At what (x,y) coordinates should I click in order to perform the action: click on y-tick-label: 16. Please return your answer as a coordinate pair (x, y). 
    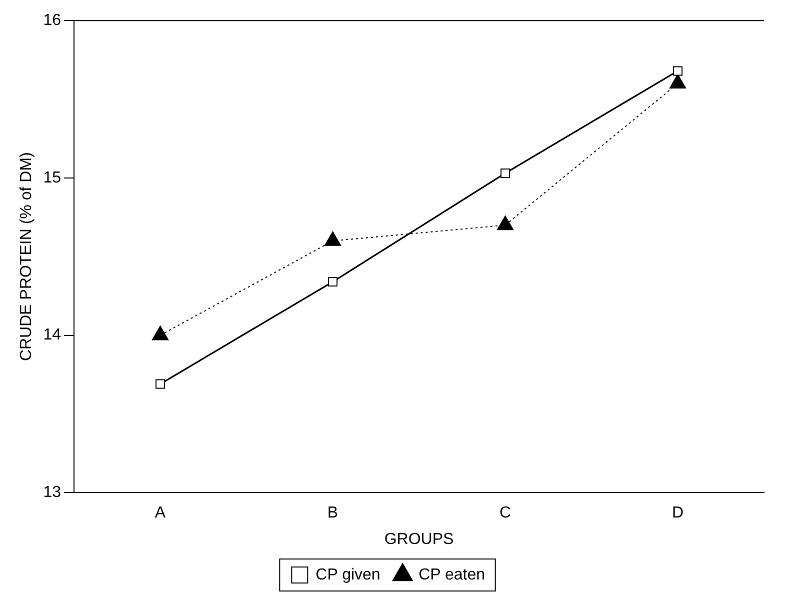
    Looking at the image, I should click on (52, 21).